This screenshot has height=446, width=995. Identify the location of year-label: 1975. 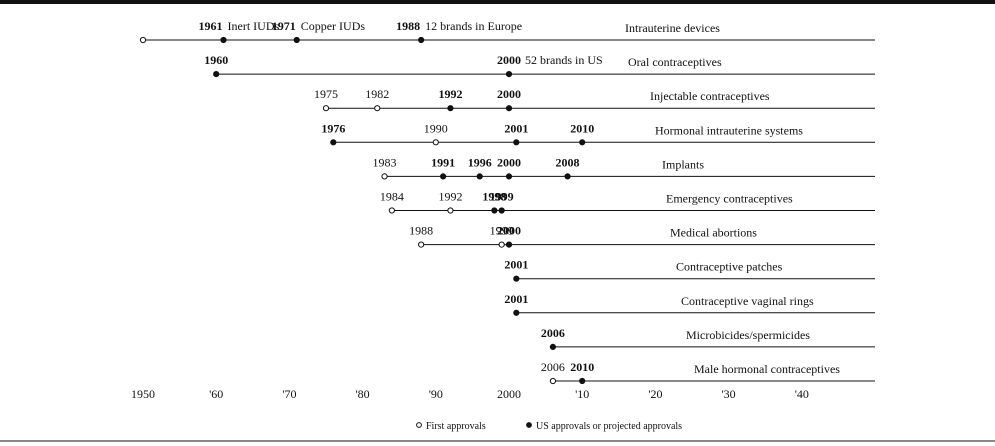
(326, 94).